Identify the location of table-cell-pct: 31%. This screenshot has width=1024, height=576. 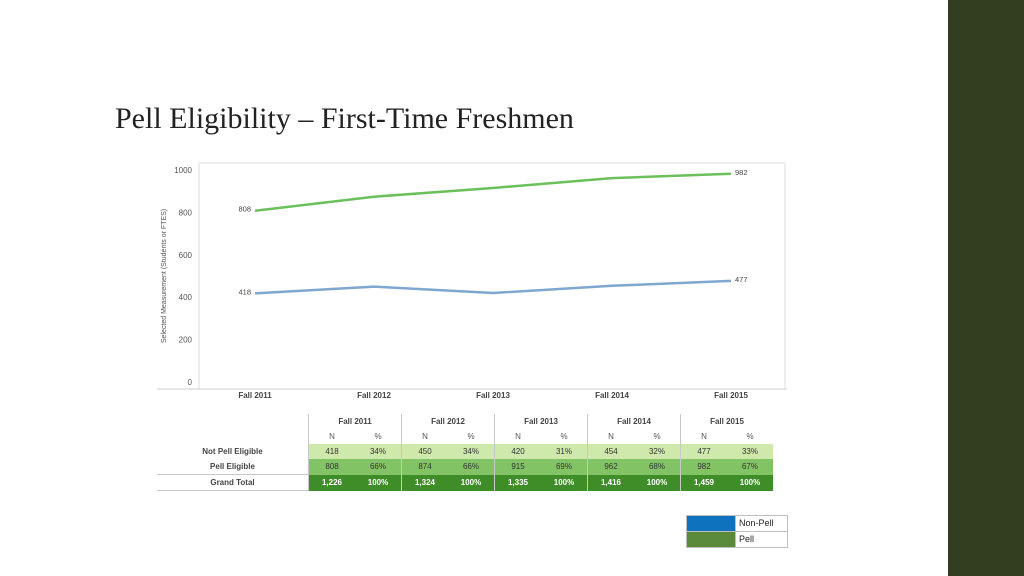
(564, 451).